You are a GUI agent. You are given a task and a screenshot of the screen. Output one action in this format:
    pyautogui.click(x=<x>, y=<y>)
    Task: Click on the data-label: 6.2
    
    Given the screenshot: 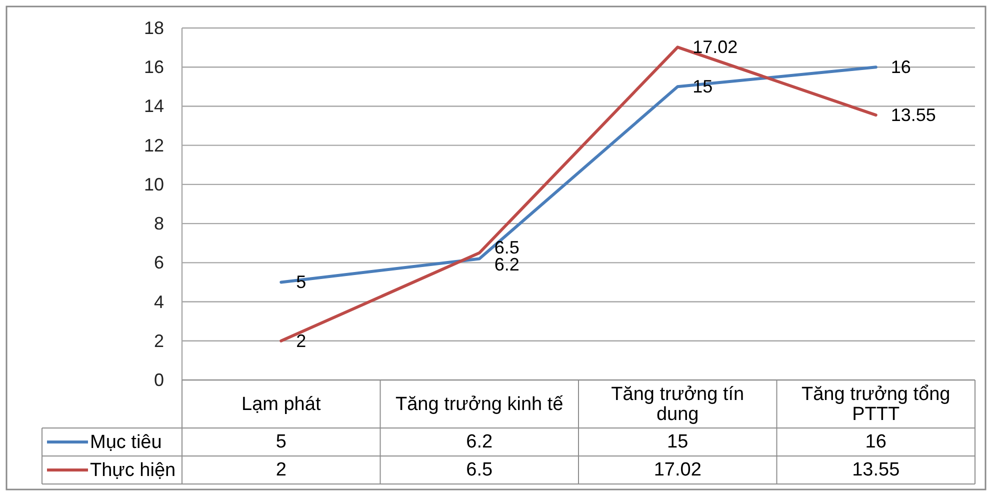 What is the action you would take?
    pyautogui.click(x=479, y=442)
    